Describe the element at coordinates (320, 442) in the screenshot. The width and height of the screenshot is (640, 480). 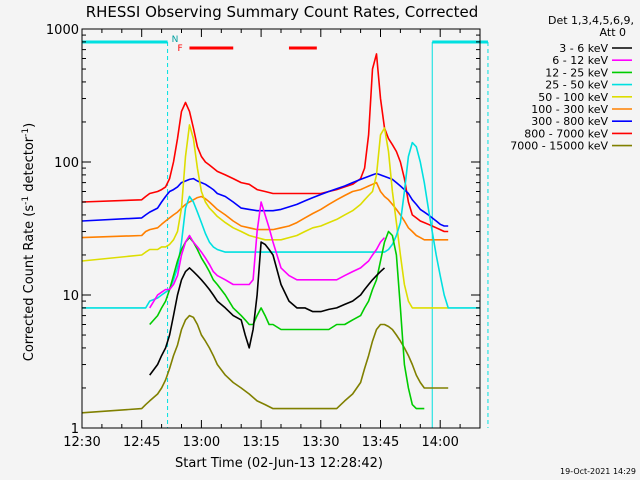
I see `x-tick-label: 13:30` at that location.